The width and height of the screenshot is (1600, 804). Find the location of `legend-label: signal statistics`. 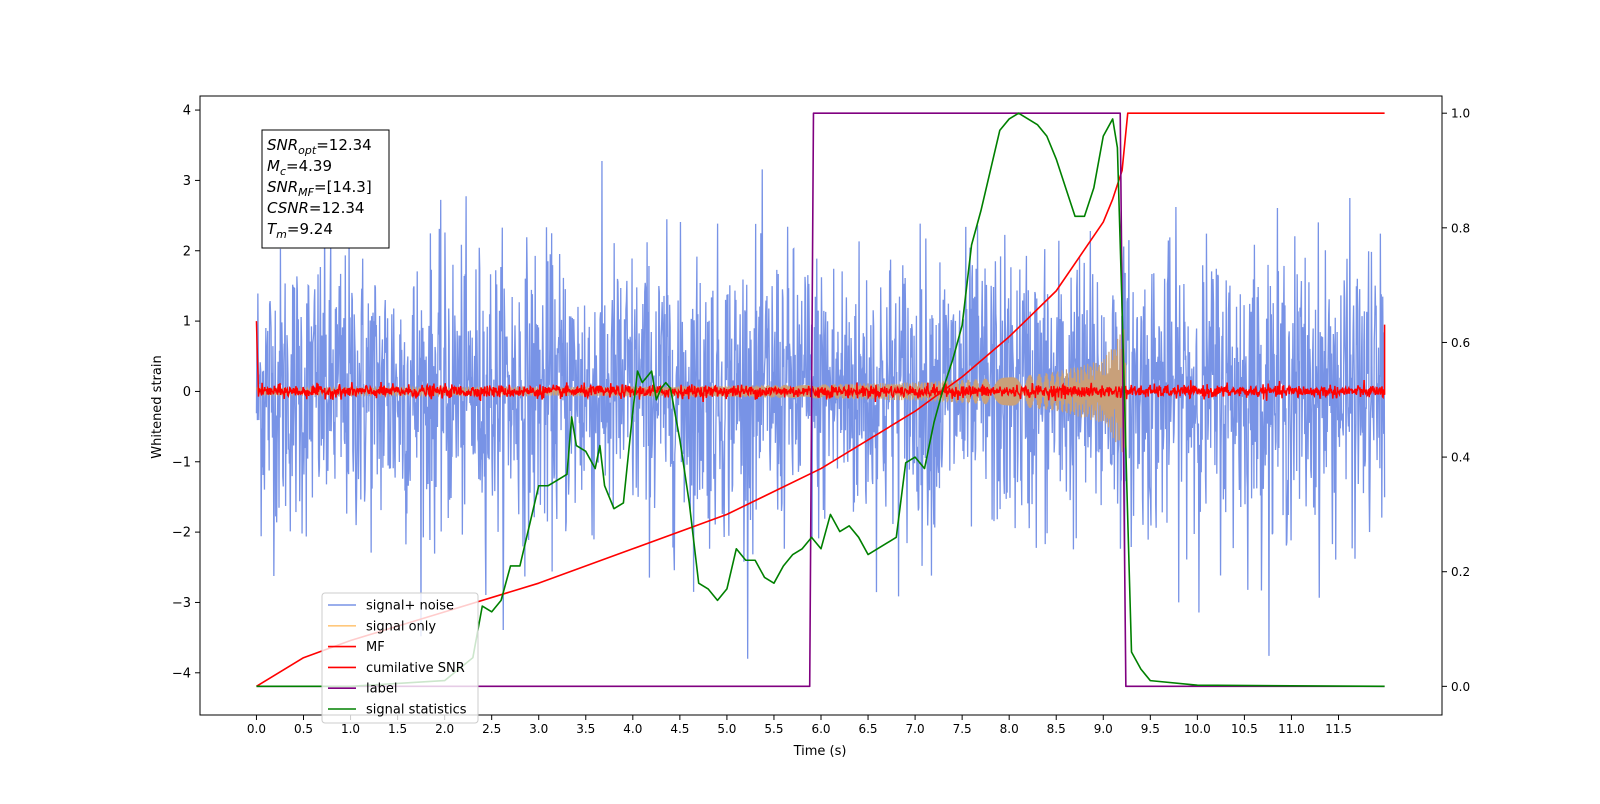

legend-label: signal statistics is located at coordinates (416, 710).